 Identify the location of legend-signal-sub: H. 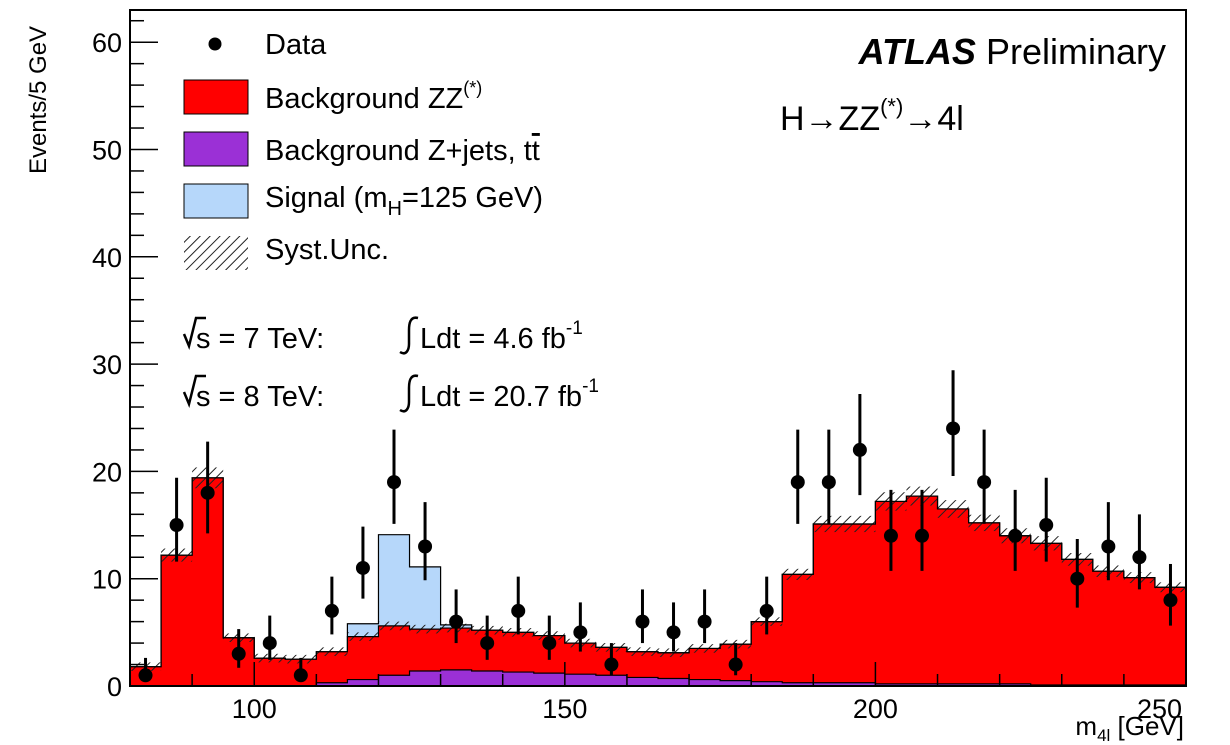
(395, 209).